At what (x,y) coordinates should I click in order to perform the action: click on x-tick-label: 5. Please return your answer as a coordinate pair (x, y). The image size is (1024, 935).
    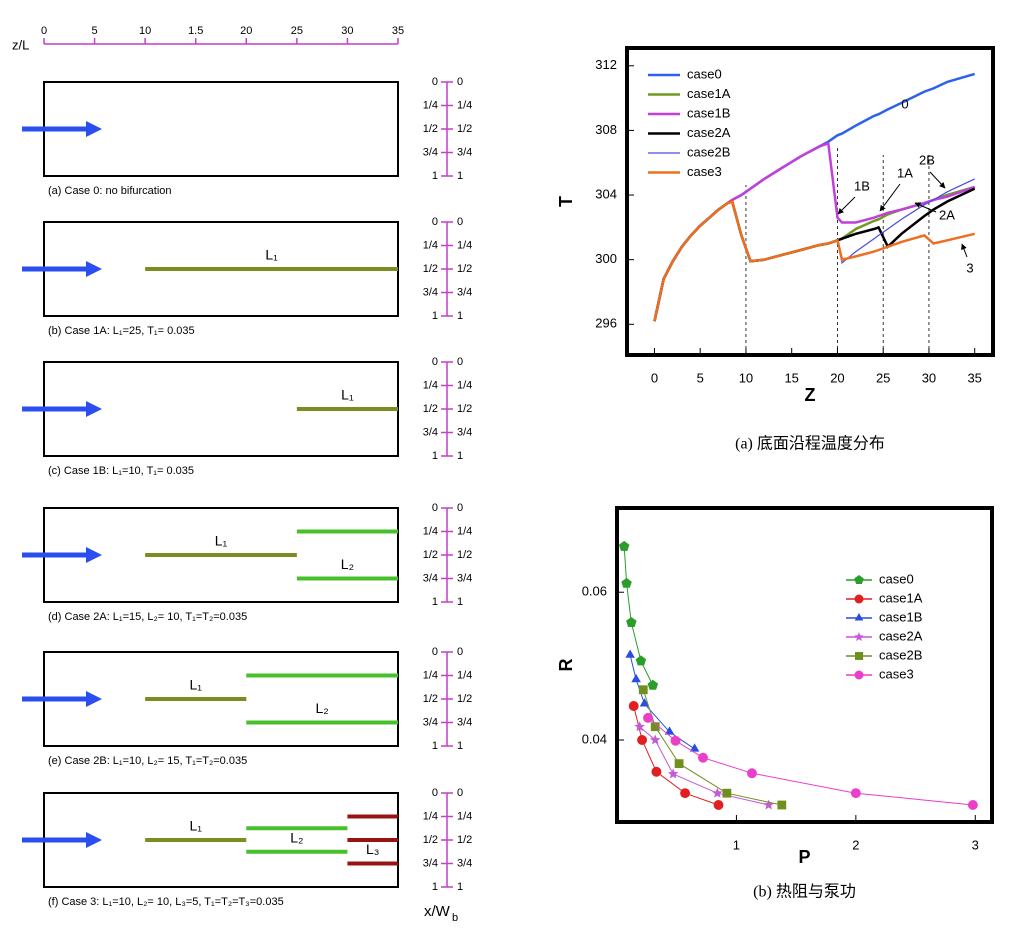
    Looking at the image, I should click on (700, 377).